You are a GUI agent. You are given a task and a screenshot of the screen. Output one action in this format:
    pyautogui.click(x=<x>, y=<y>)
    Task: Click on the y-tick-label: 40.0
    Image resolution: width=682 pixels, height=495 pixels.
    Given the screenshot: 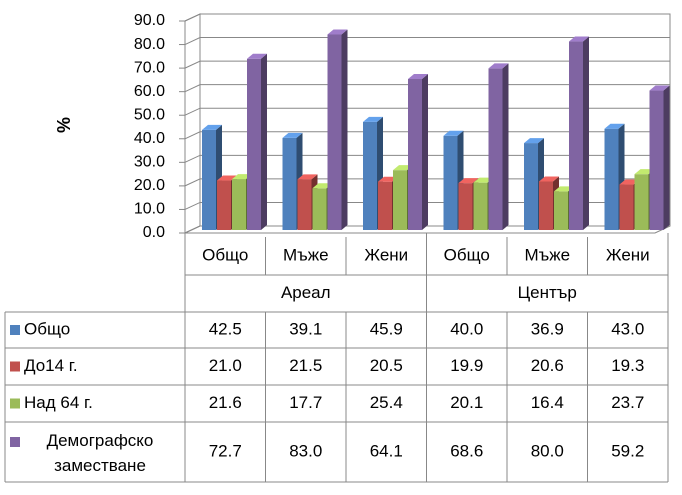 What is the action you would take?
    pyautogui.click(x=149, y=138)
    